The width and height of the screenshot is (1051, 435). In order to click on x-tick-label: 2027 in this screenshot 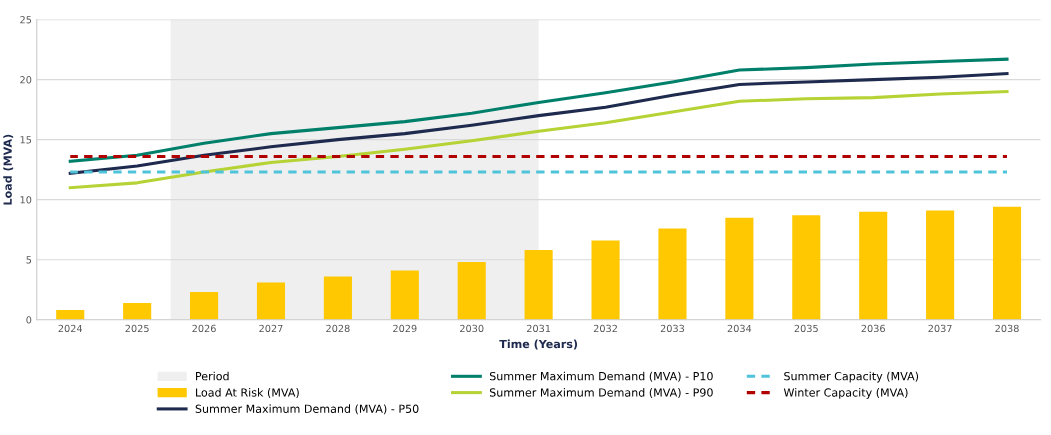, I will do `click(271, 328)`.